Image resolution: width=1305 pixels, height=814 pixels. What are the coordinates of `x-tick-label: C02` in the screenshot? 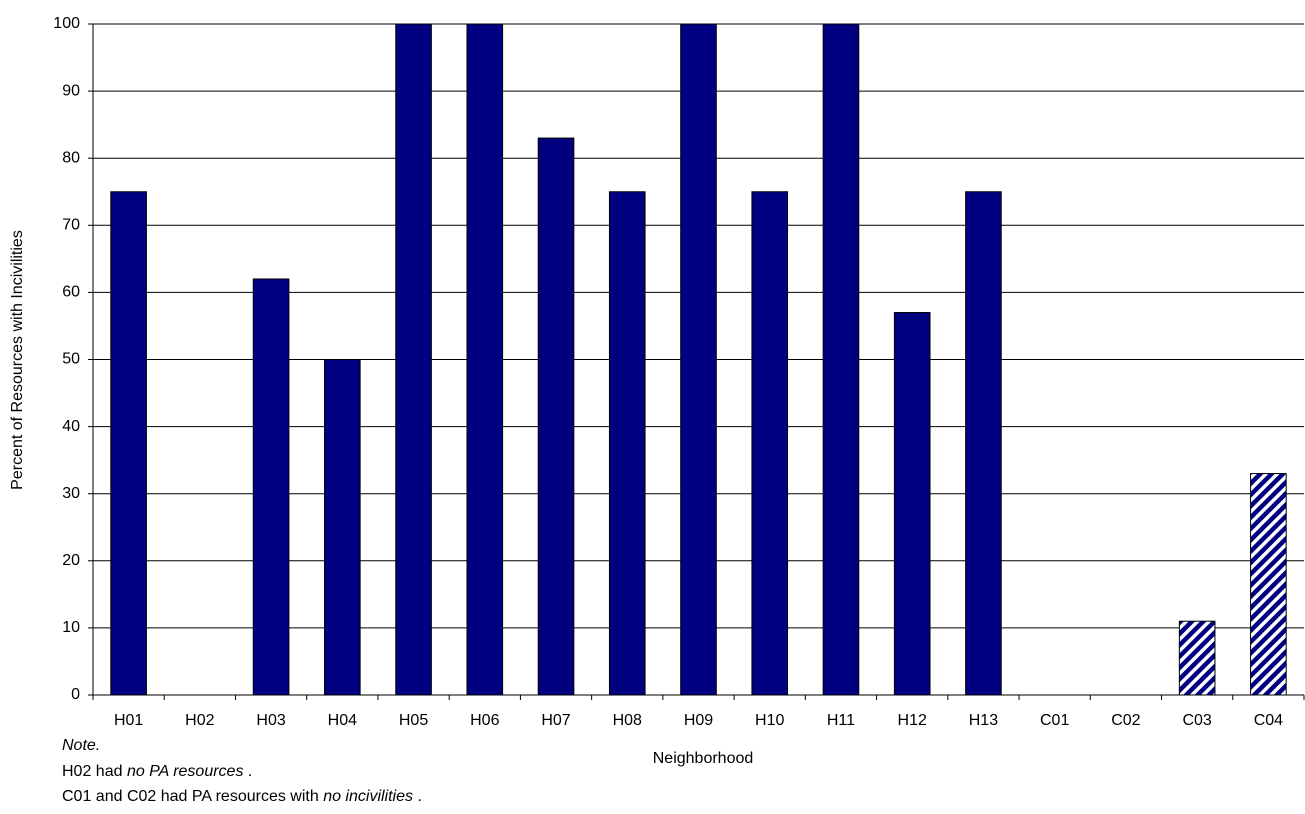 It's located at (1125, 720).